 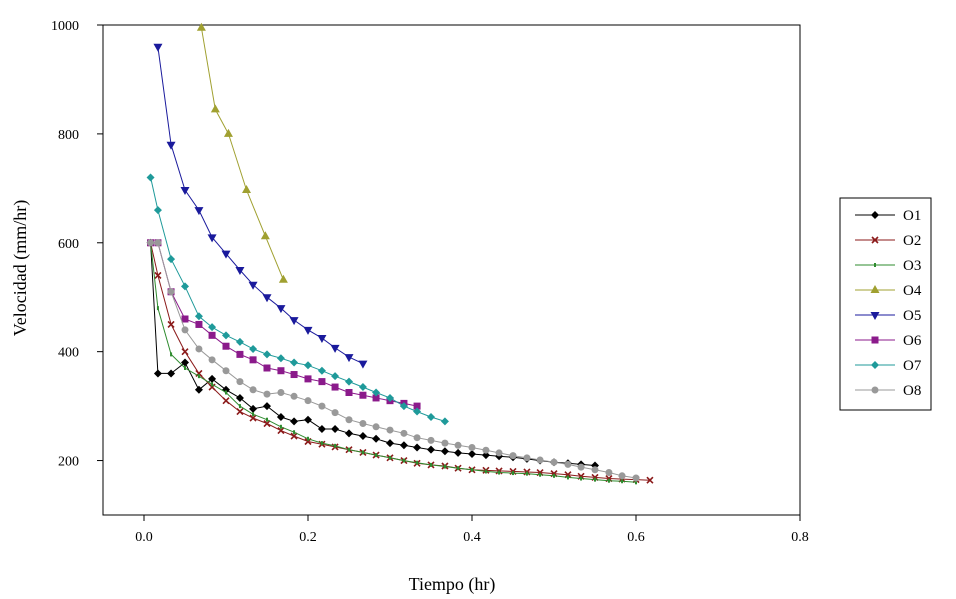 What do you see at coordinates (885, 304) in the screenshot?
I see `legend-box` at bounding box center [885, 304].